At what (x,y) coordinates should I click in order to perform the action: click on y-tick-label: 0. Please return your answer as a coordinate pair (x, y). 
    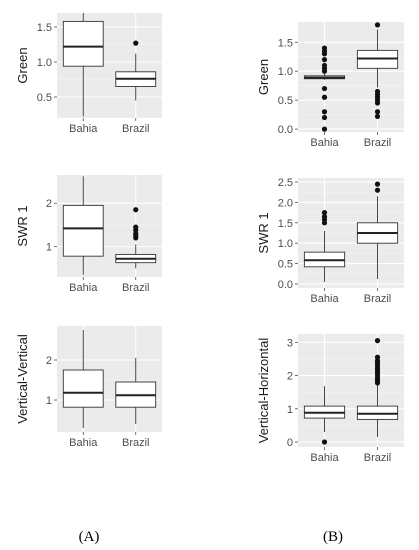
    Looking at the image, I should click on (290, 443).